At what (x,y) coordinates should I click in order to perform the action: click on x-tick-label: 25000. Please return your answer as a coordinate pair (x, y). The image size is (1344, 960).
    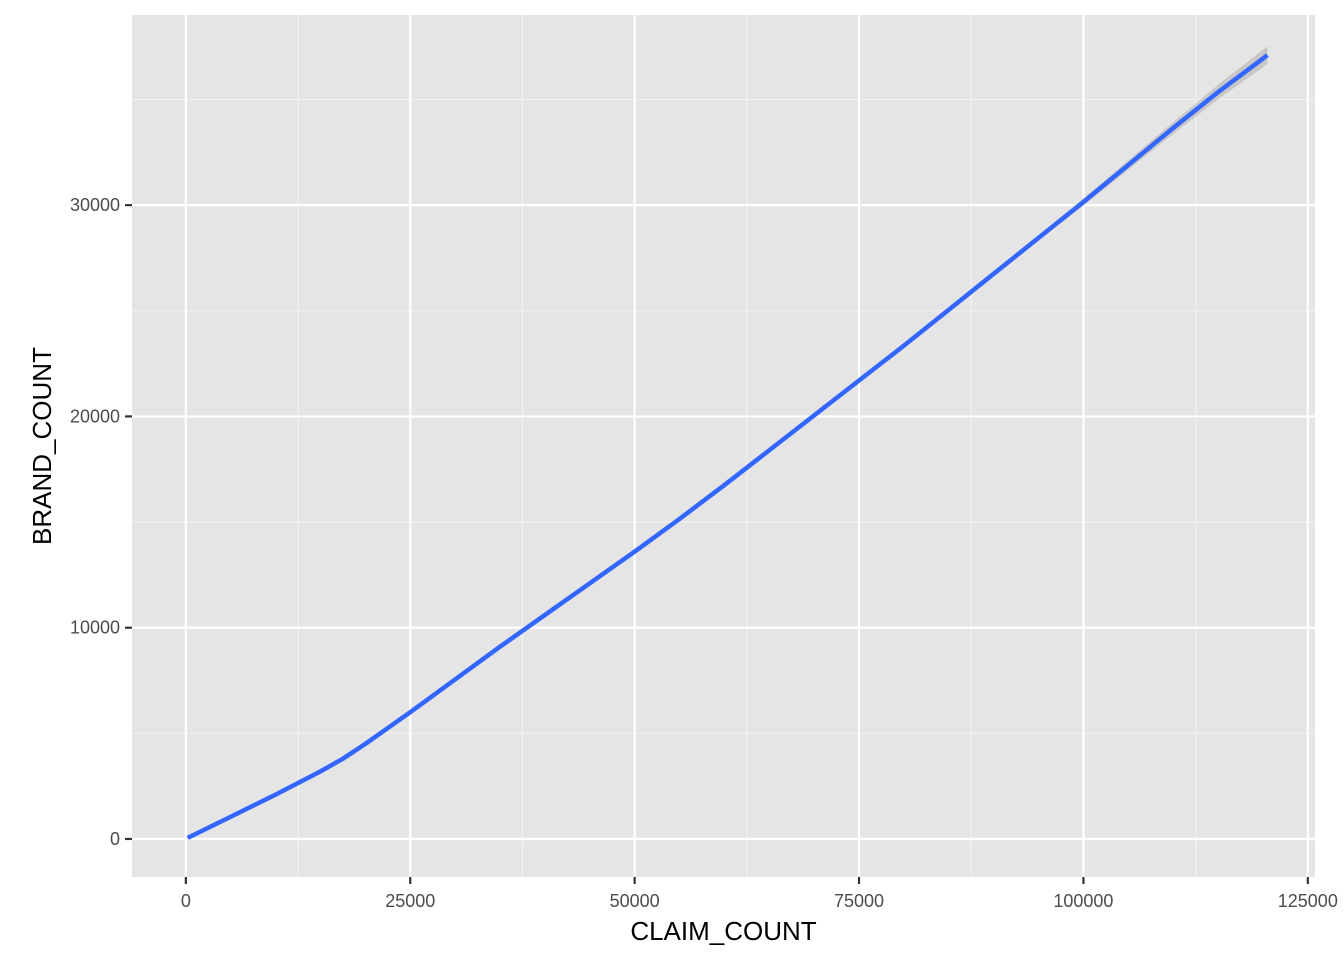
    Looking at the image, I should click on (410, 901).